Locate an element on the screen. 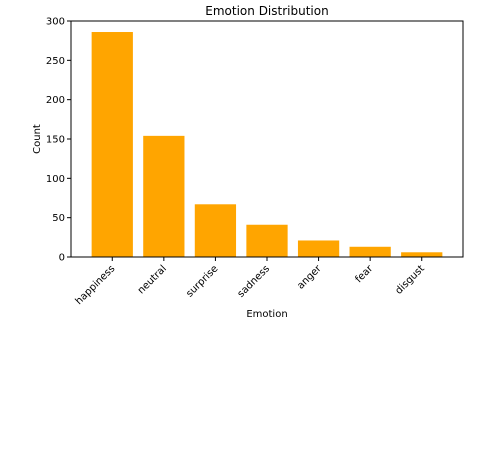 Image resolution: width=495 pixels, height=454 pixels. bar-neutral is located at coordinates (164, 196).